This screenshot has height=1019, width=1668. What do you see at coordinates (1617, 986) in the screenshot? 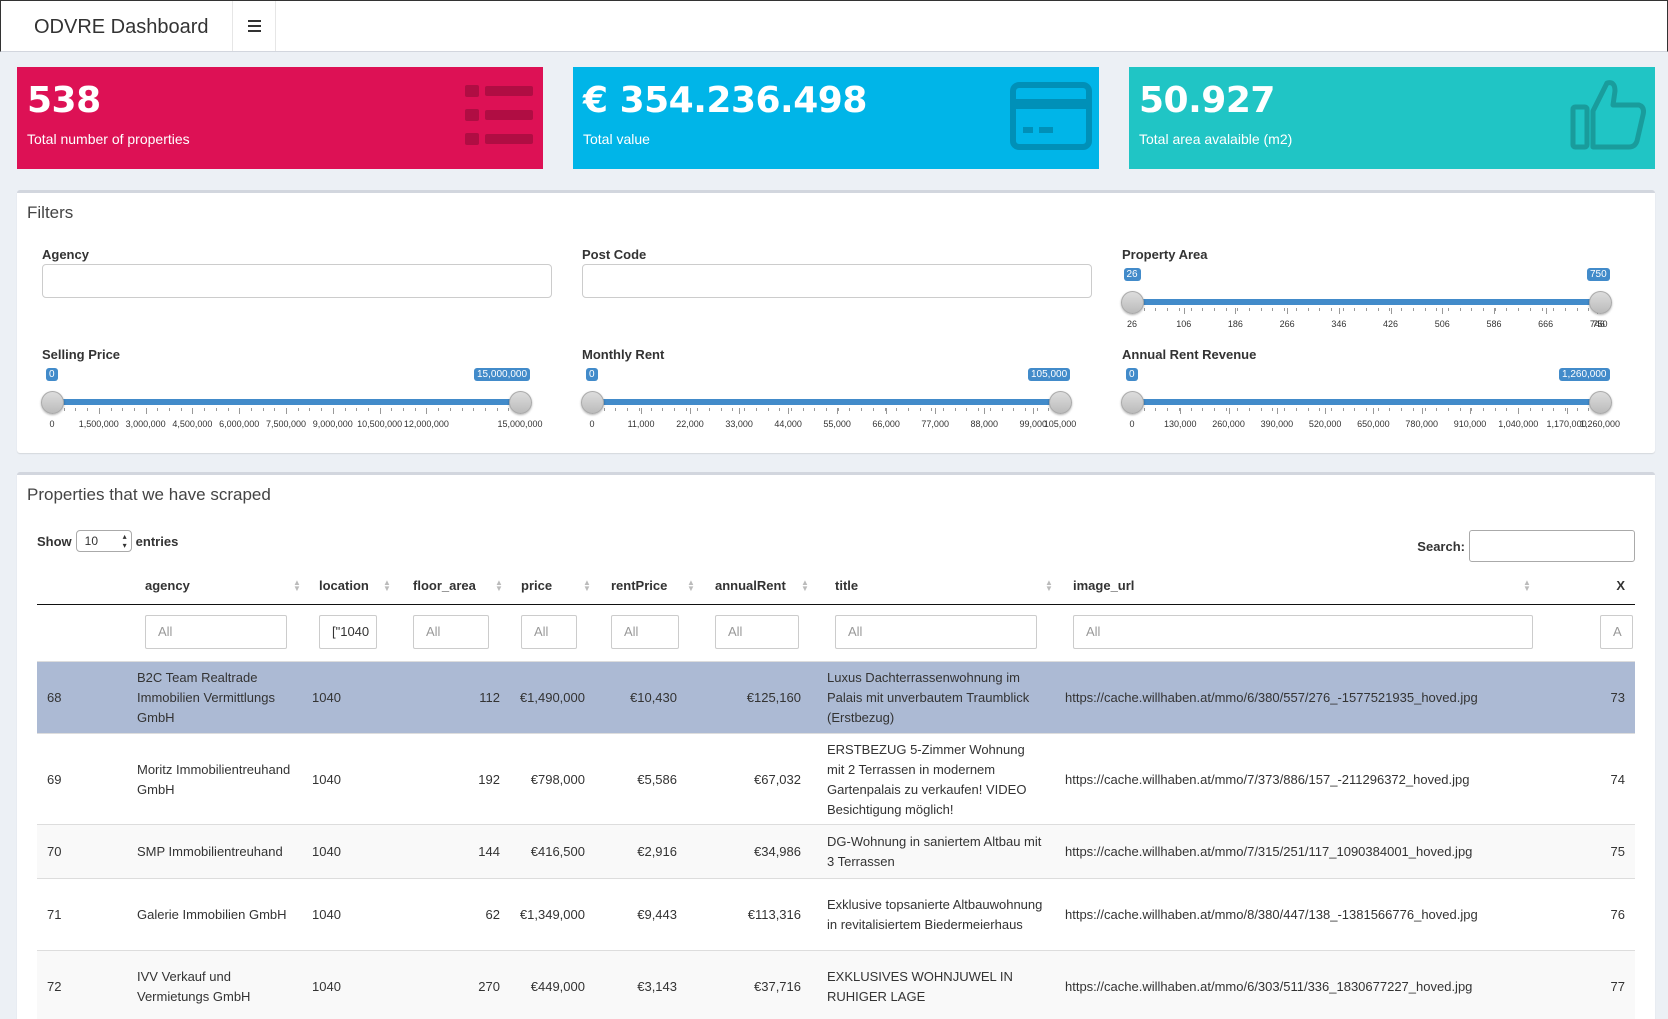
I see `cell-x: 77` at bounding box center [1617, 986].